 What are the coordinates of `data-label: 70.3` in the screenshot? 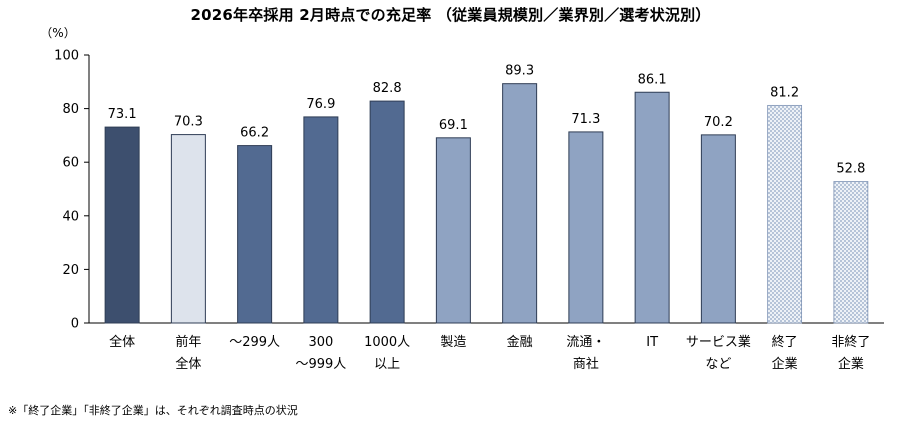 It's located at (188, 122).